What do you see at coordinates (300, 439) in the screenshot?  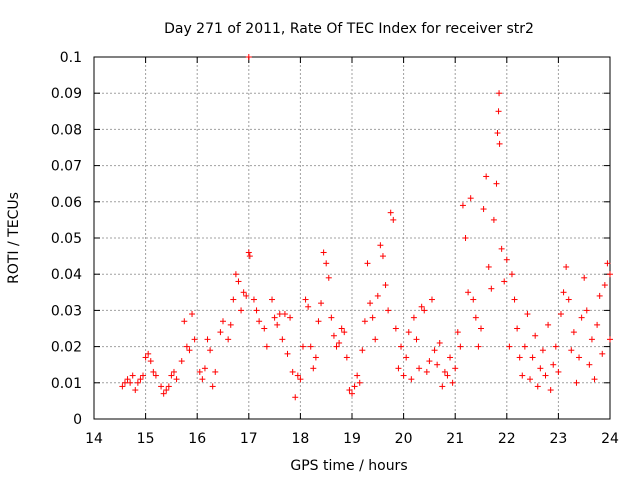 I see `x-tick-label: 18` at bounding box center [300, 439].